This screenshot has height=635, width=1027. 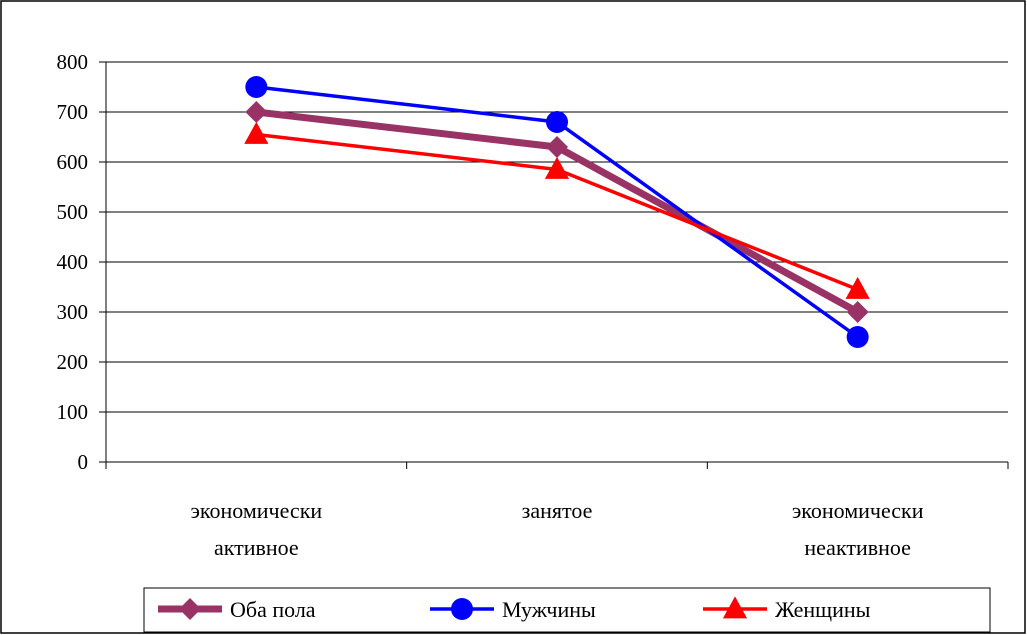 I want to click on y-tick-label: 300, so click(x=73, y=312).